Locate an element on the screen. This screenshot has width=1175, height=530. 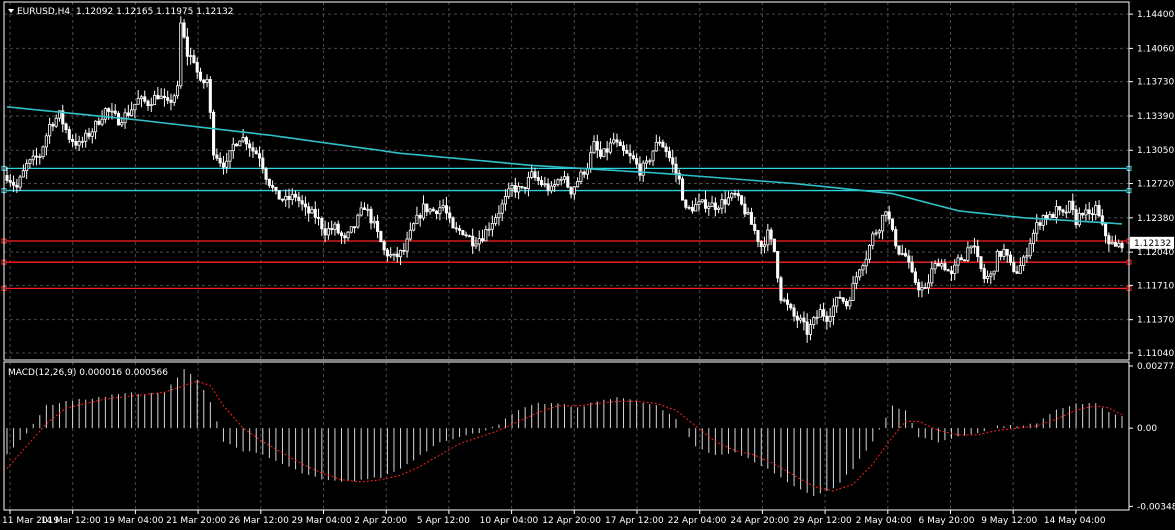
macd-tick-label: -0.003489 is located at coordinates (1156, 507).